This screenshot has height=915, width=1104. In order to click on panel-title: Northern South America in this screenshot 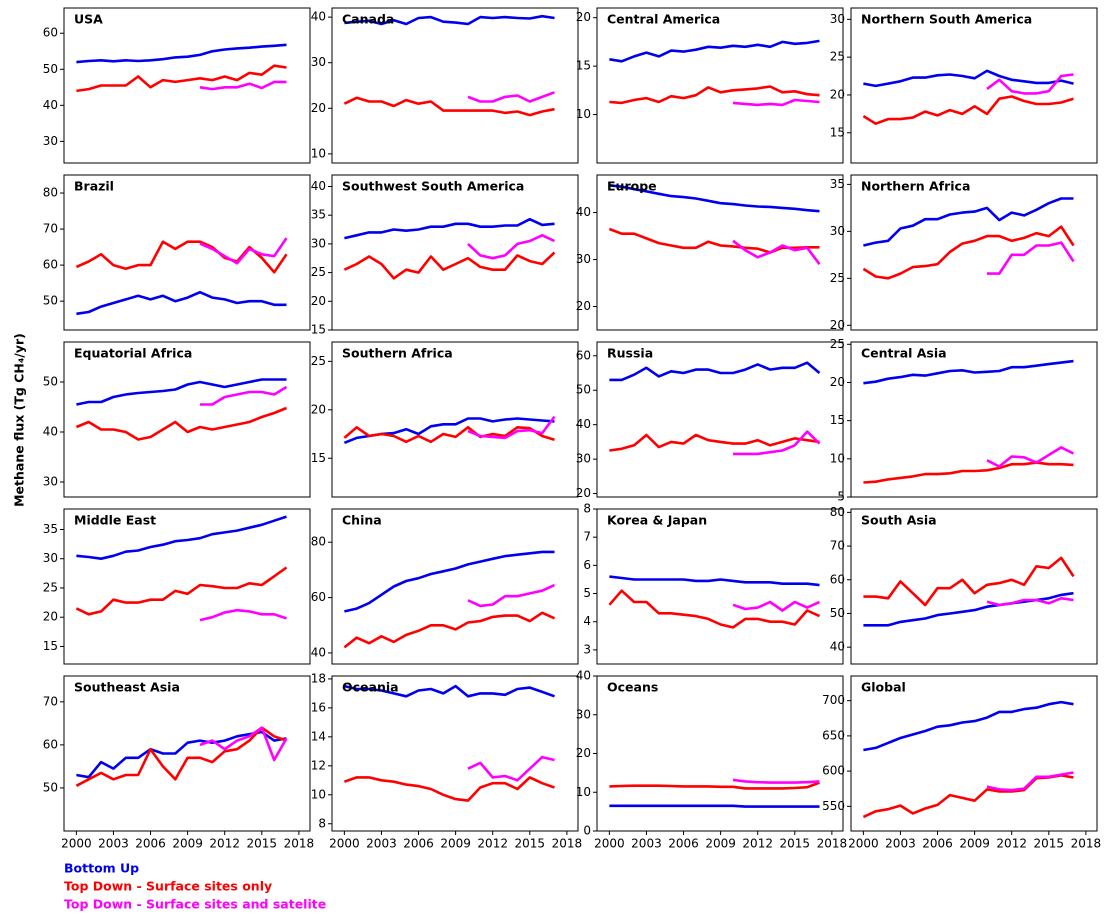, I will do `click(946, 19)`.